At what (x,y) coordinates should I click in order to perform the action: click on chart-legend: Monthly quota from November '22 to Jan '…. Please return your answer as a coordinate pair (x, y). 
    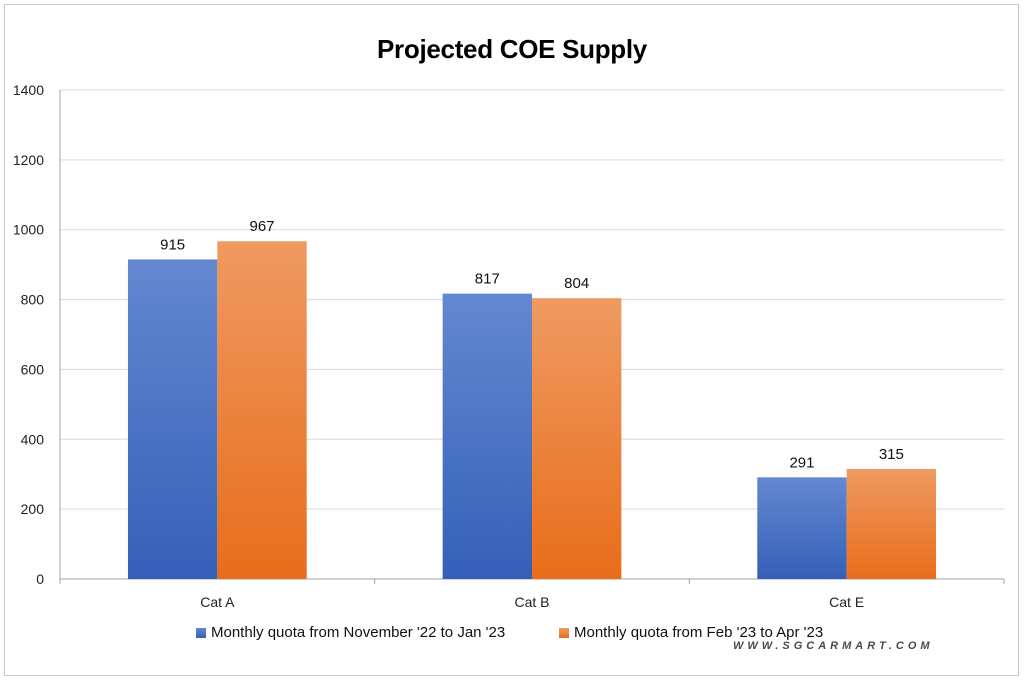
    Looking at the image, I should click on (512, 636).